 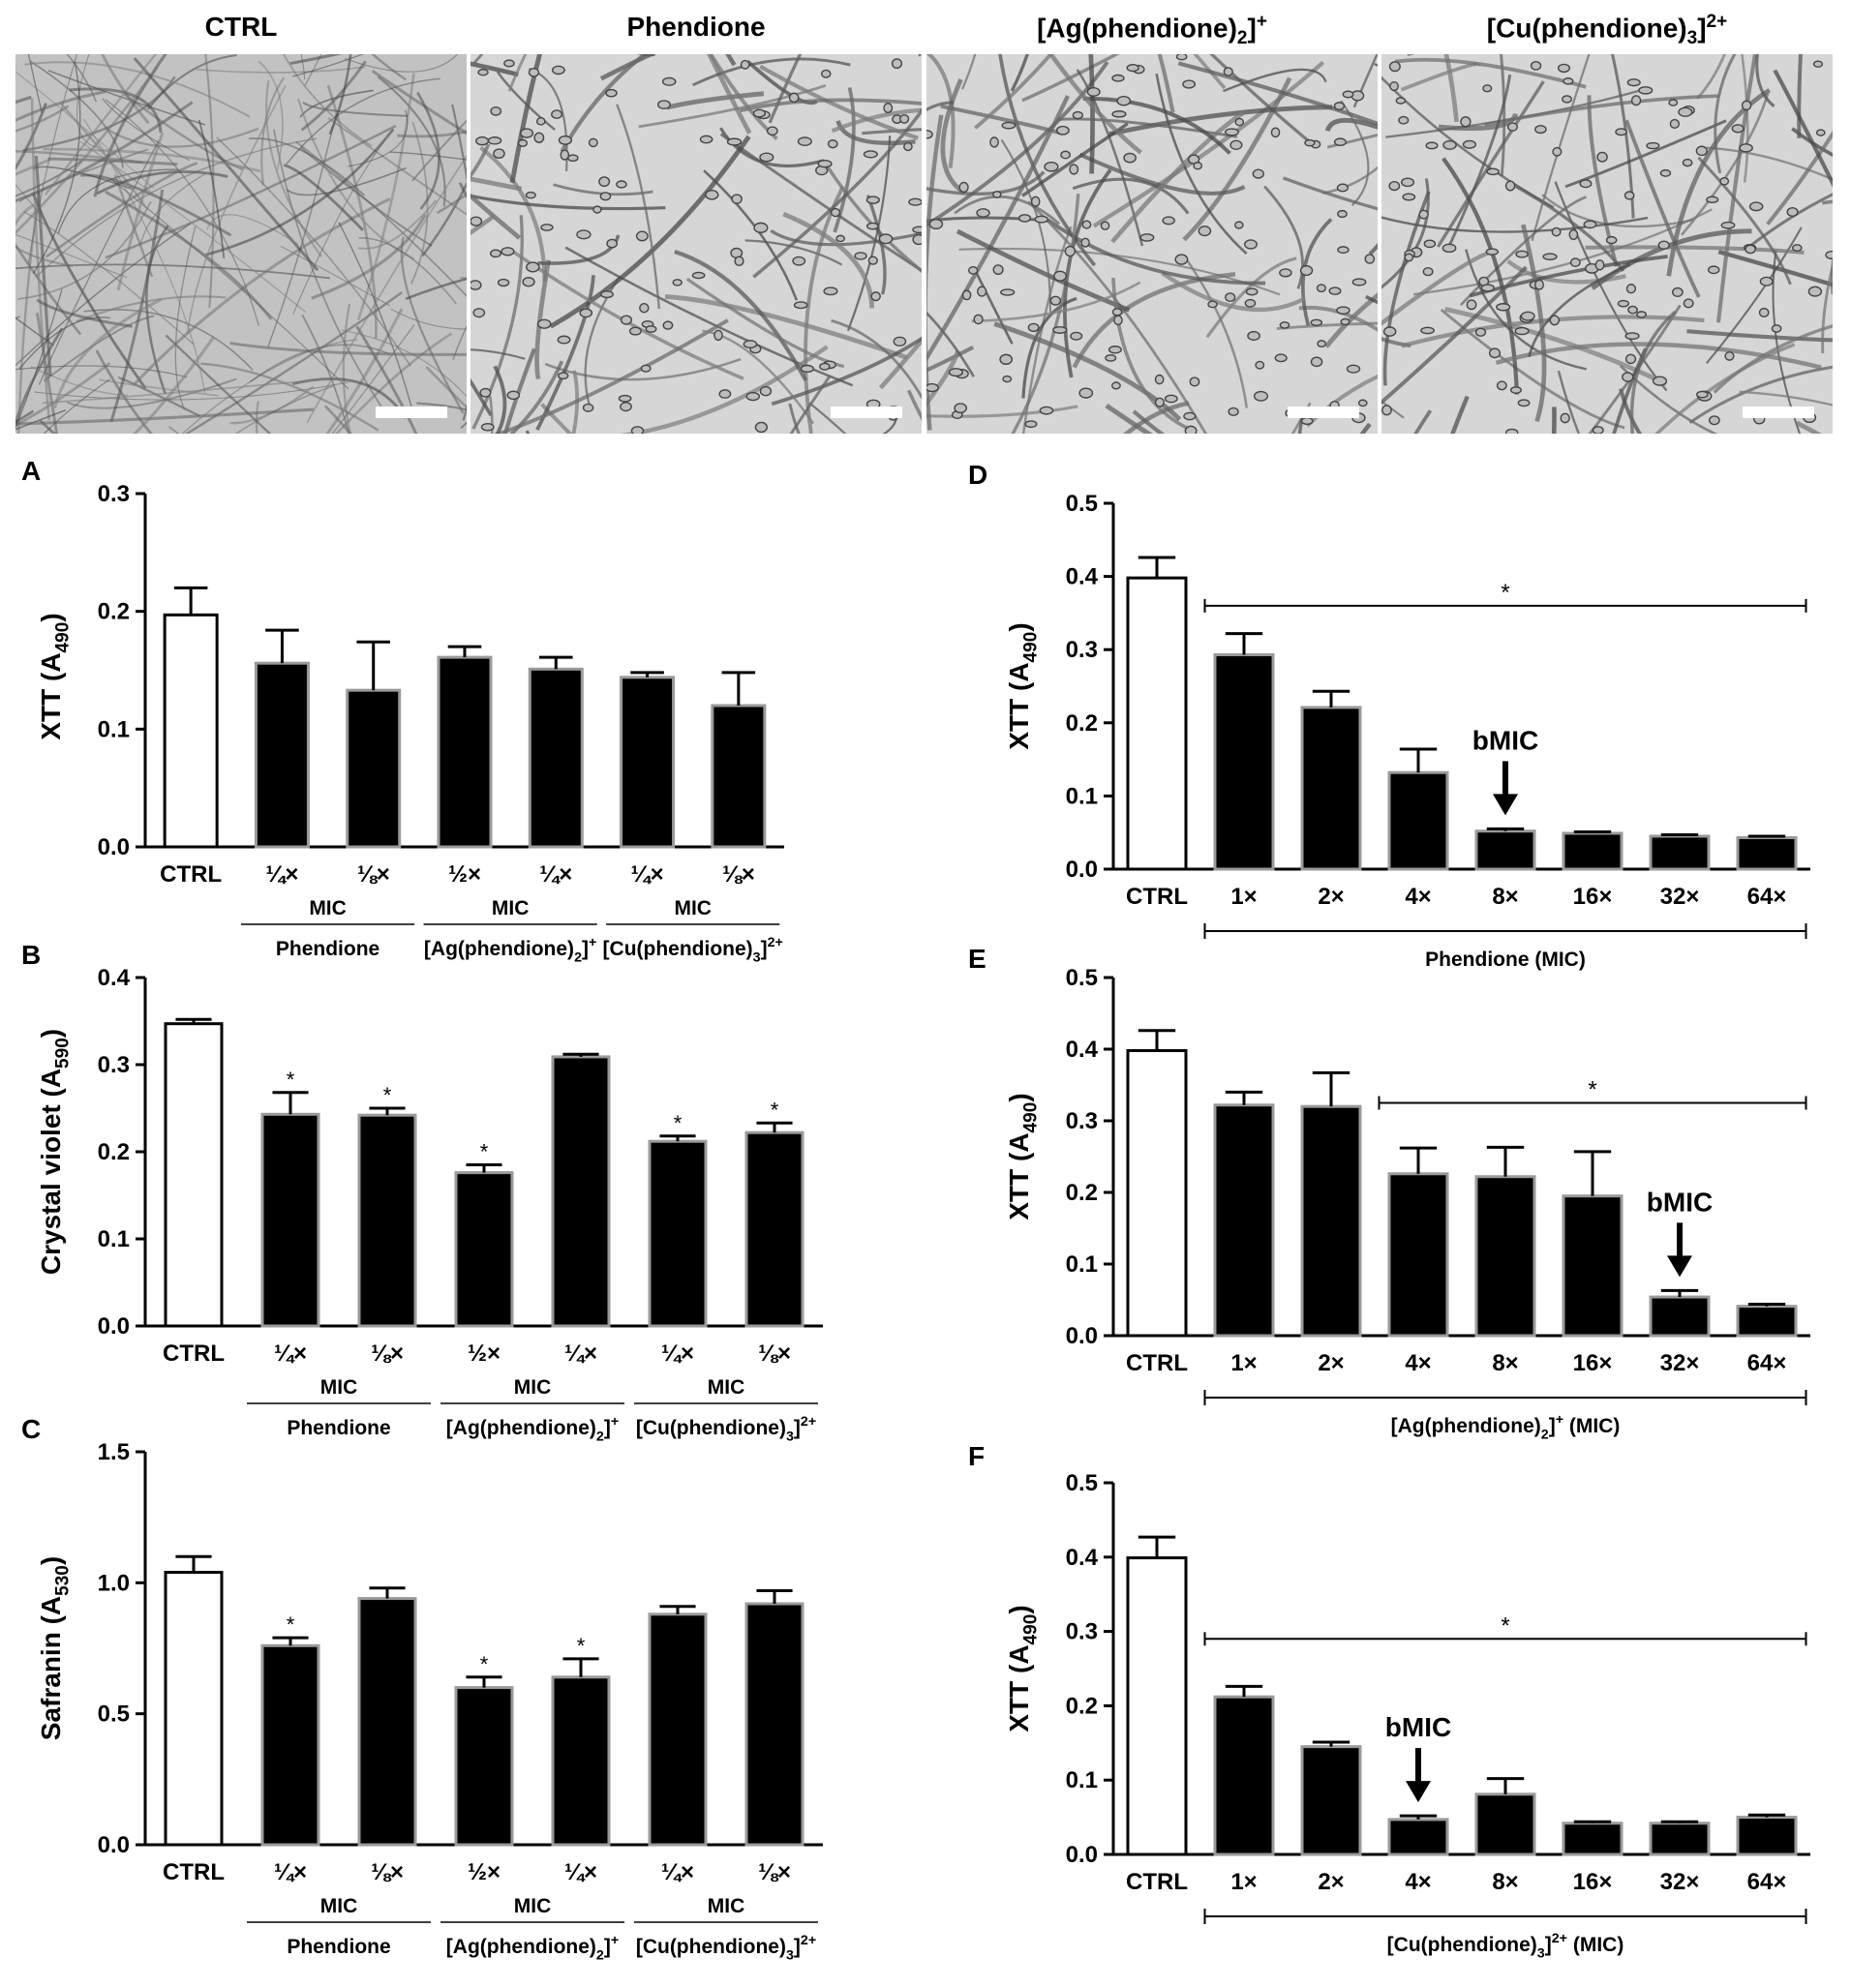 What do you see at coordinates (194, 1872) in the screenshot?
I see `x-tick-label: CTRL` at bounding box center [194, 1872].